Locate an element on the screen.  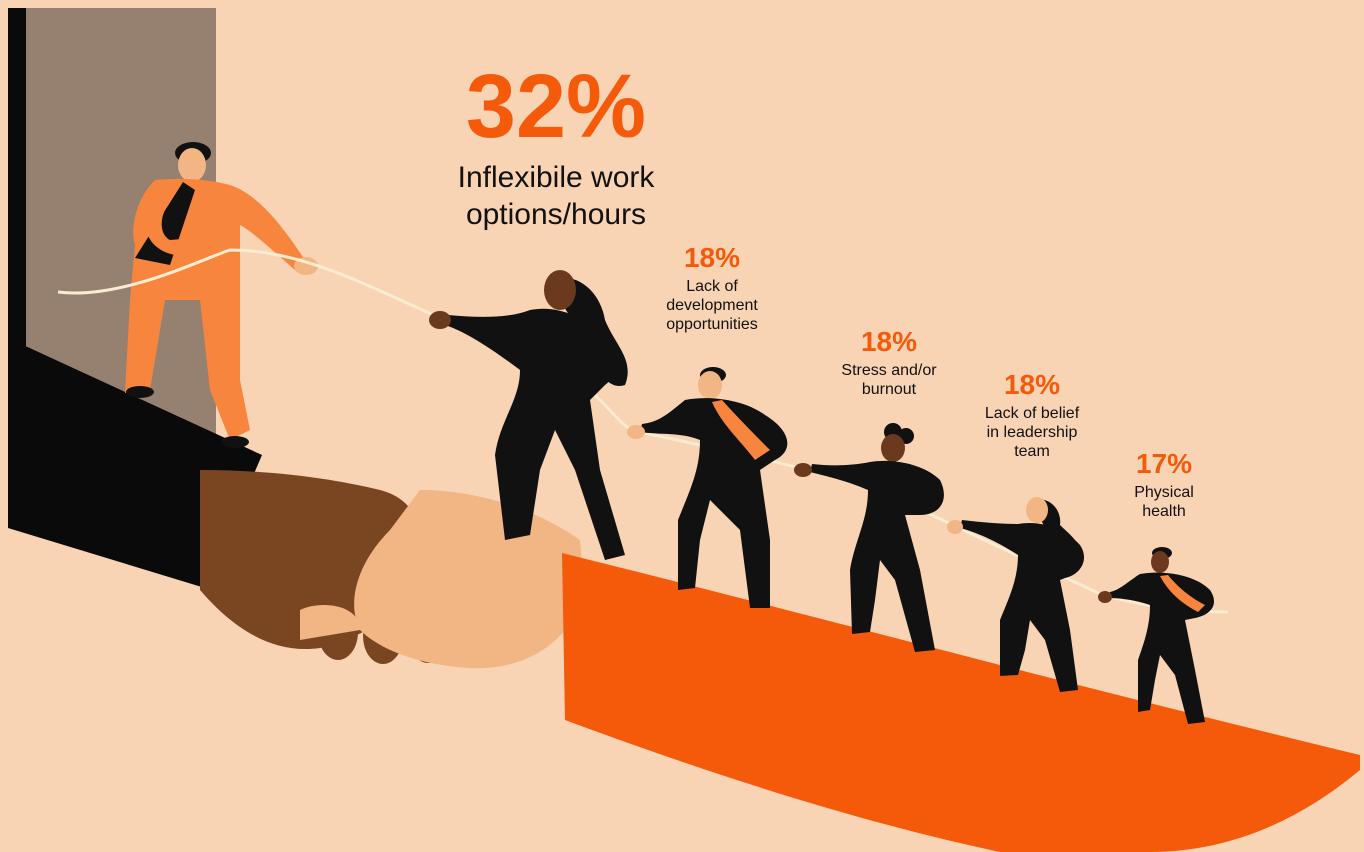
stat-label-line: Stress and/or is located at coordinates (889, 370).